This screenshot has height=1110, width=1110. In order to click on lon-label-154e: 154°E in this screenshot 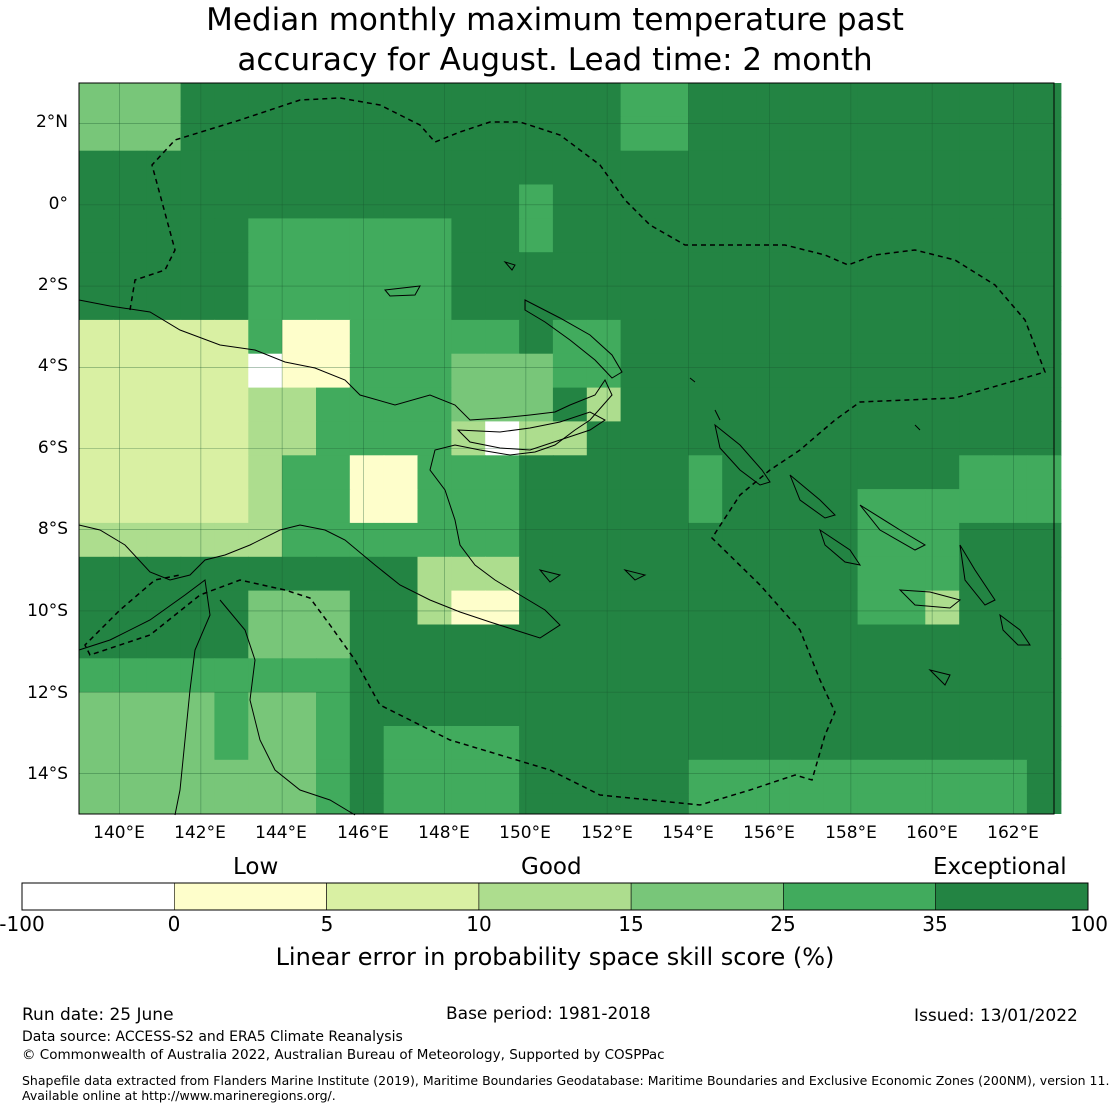, I will do `click(688, 833)`.